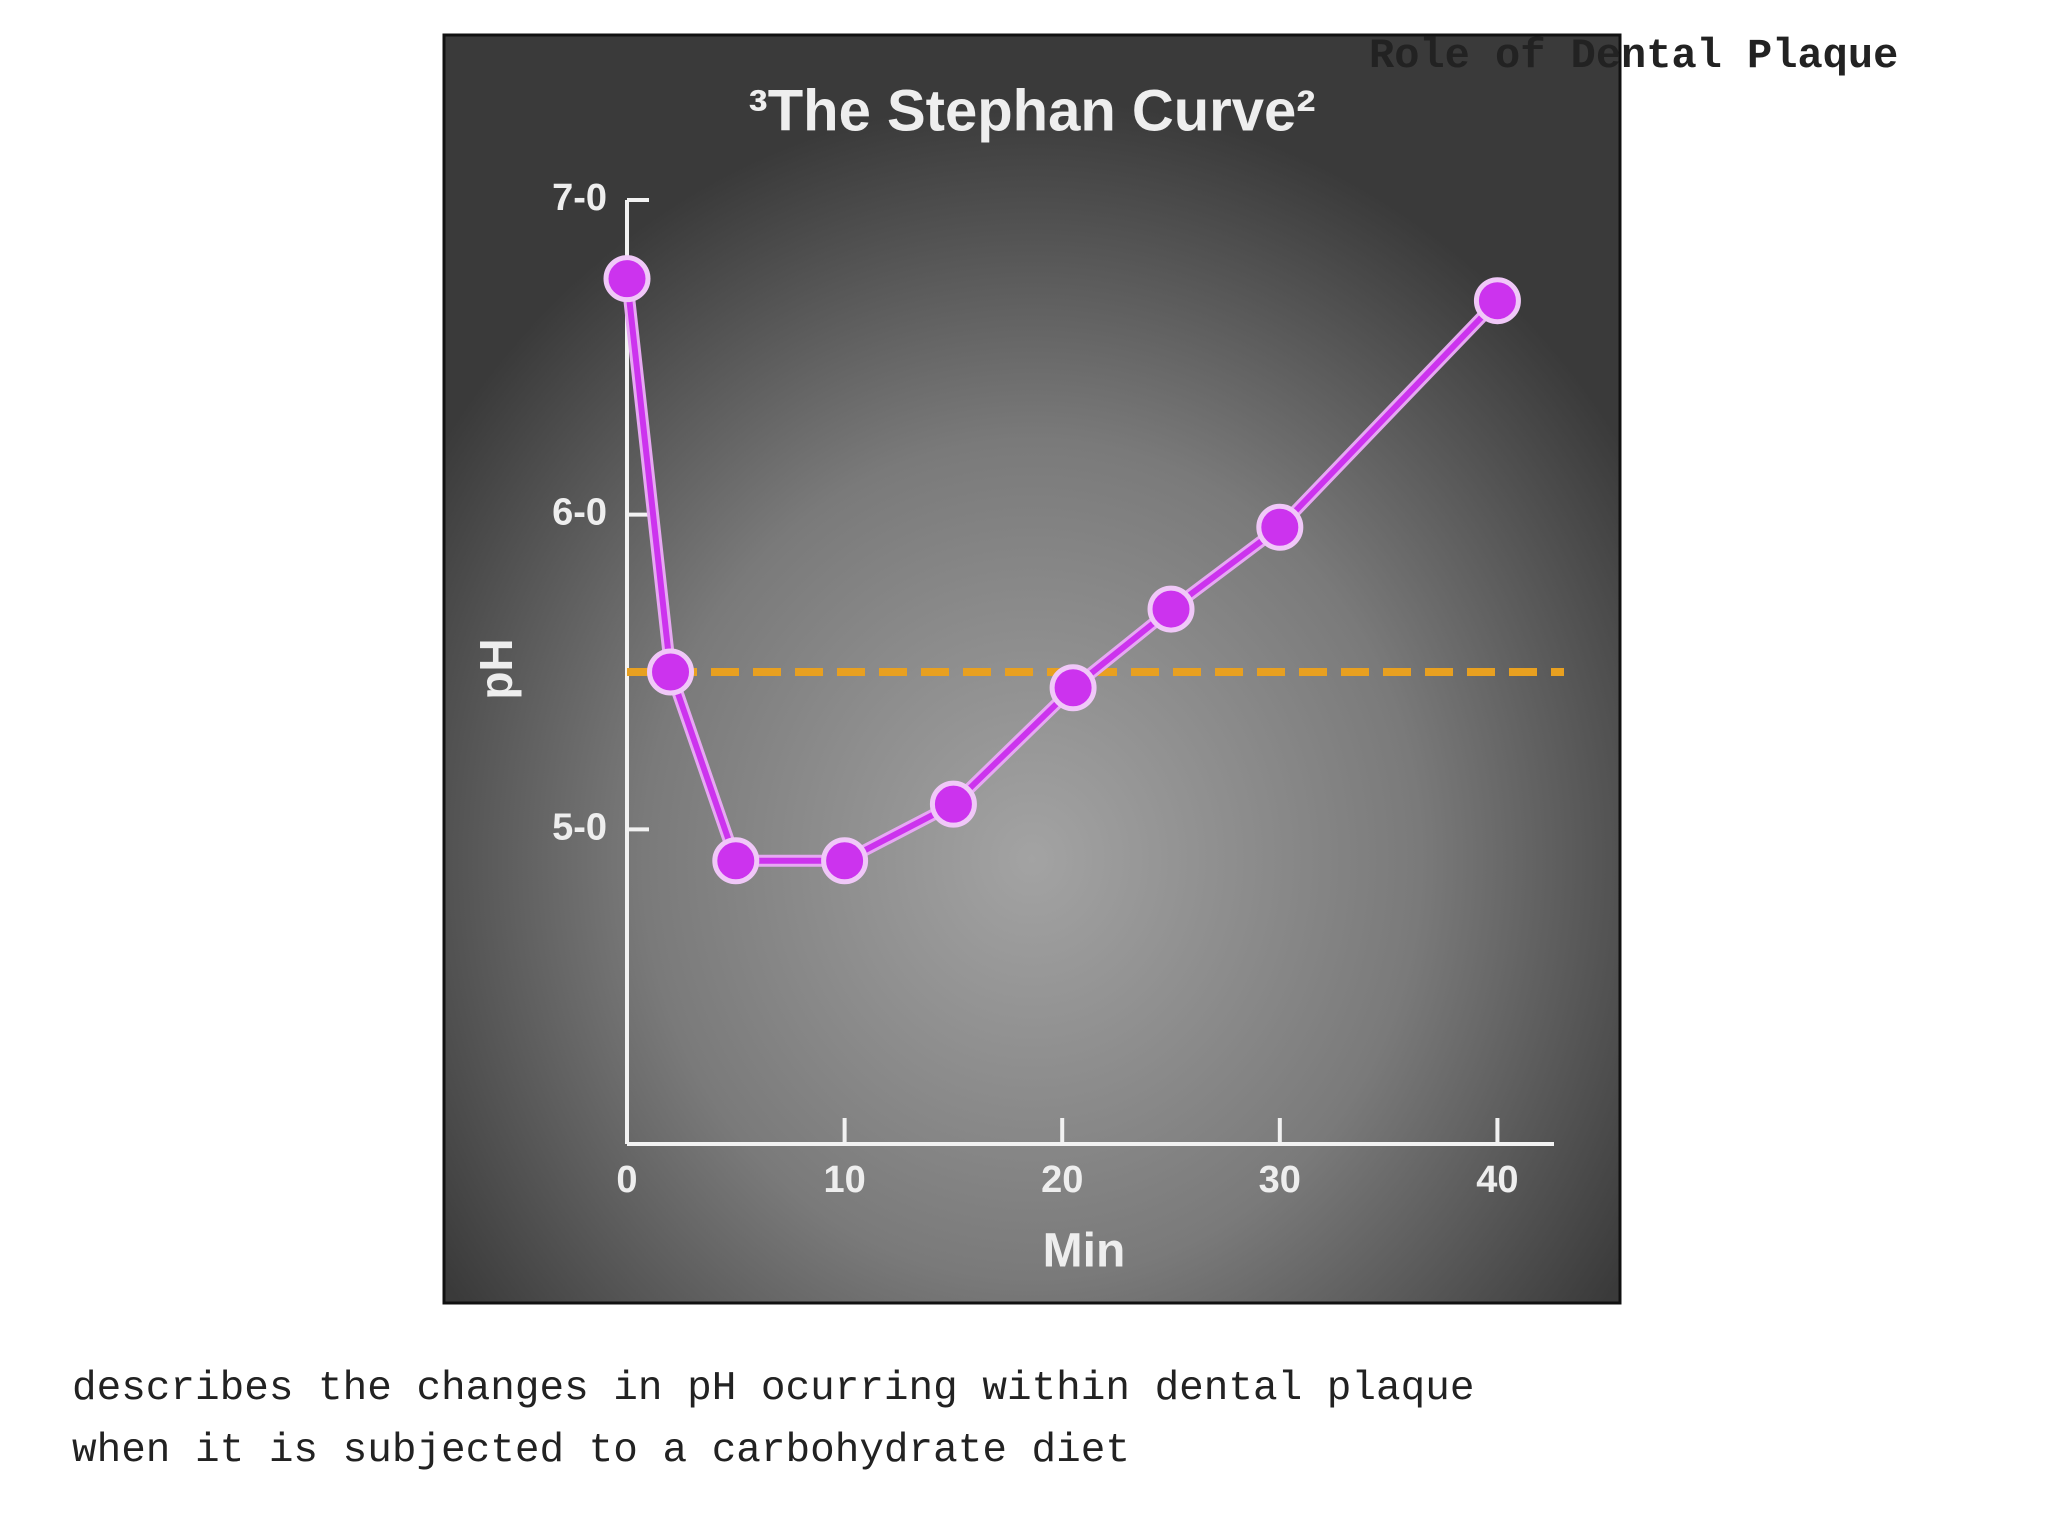  I want to click on y-tick-label: 6-0, so click(579, 513).